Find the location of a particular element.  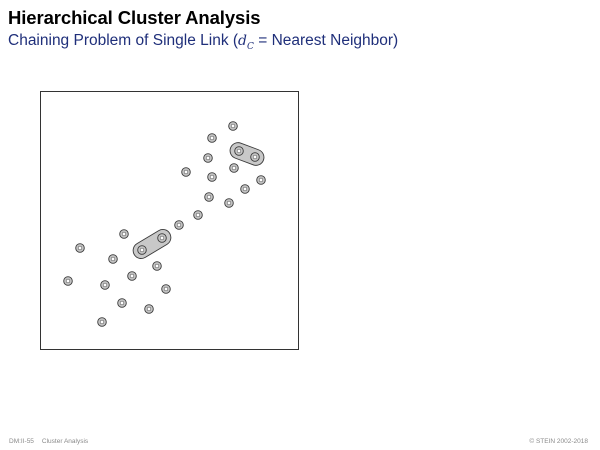

subtitle-suffix: = Nearest Neighbor) is located at coordinates (326, 40).